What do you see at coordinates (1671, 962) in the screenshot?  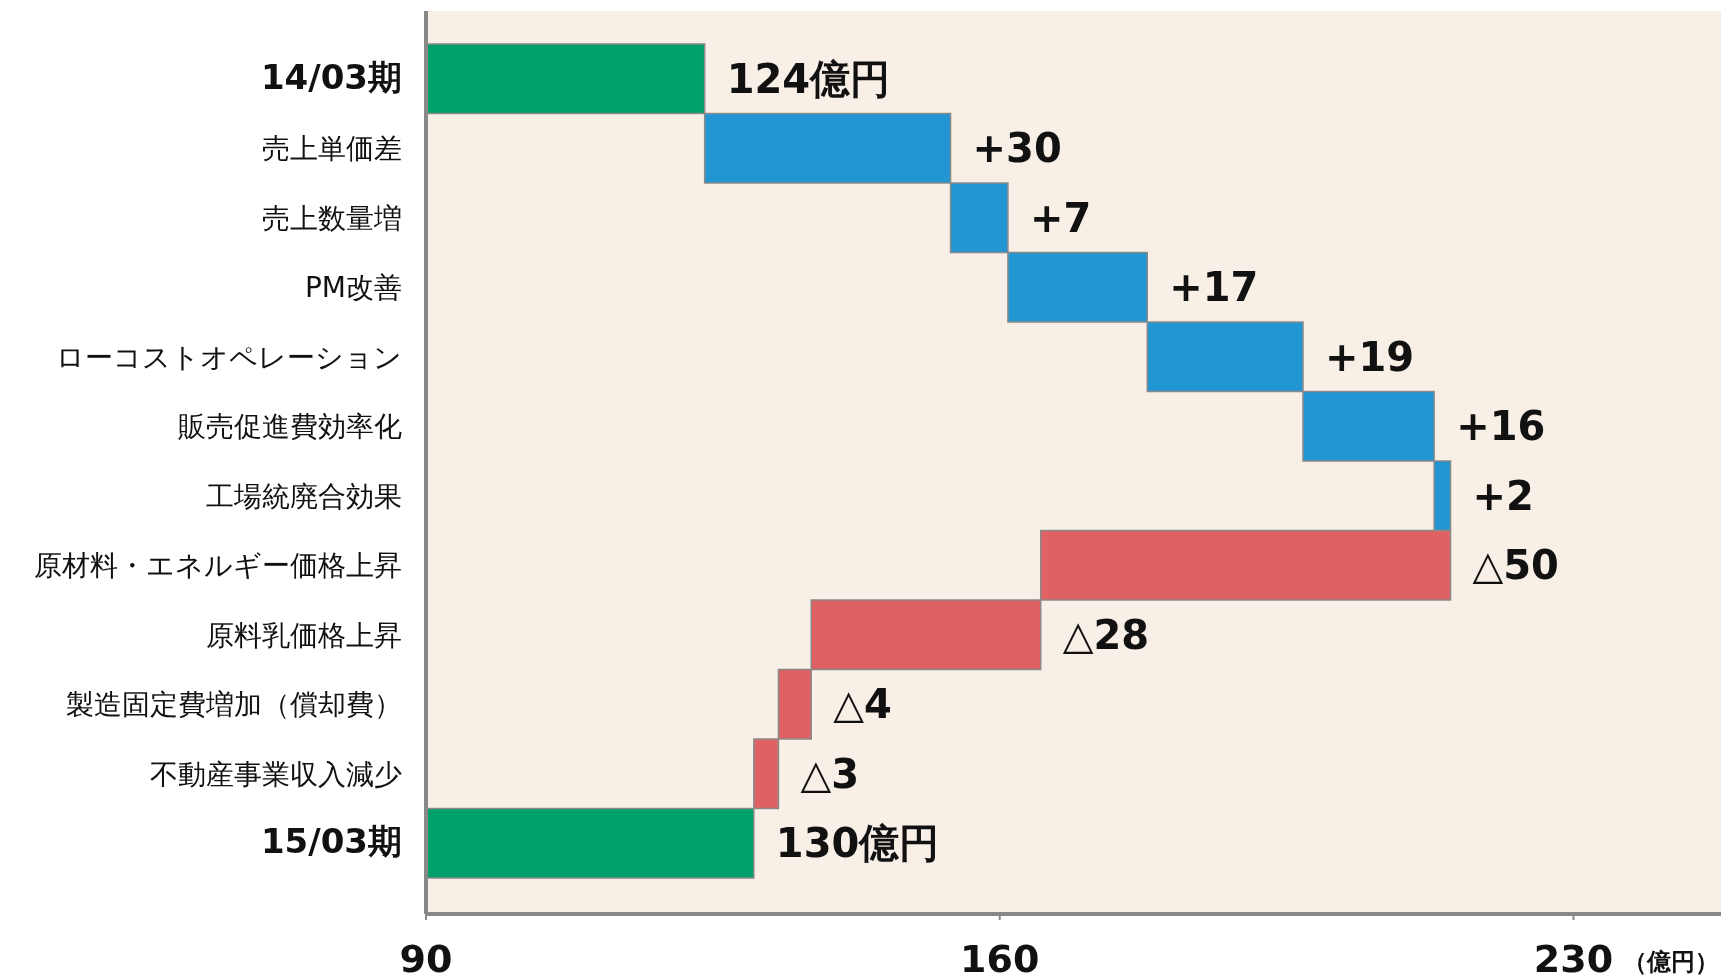 I see `x-axis-title: （億円）` at bounding box center [1671, 962].